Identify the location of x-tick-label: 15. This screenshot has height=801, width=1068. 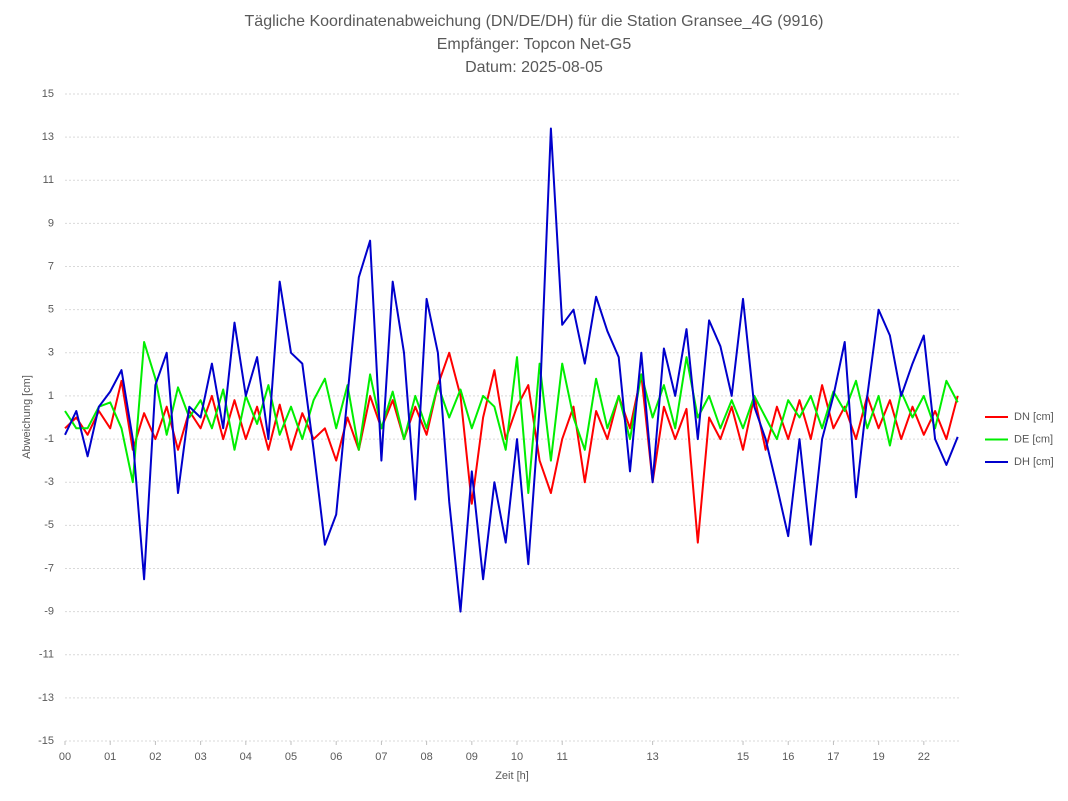
(743, 757).